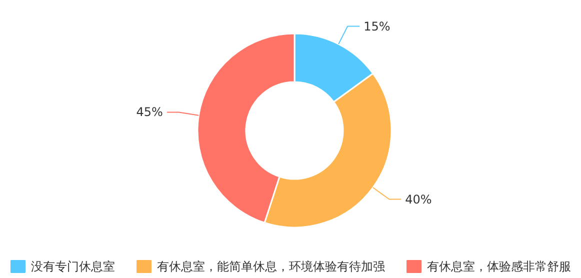 This screenshot has height=278, width=581. What do you see at coordinates (271, 267) in the screenshot?
I see `legend-label: 有休息室，能简单休息，环境体验有待加强` at bounding box center [271, 267].